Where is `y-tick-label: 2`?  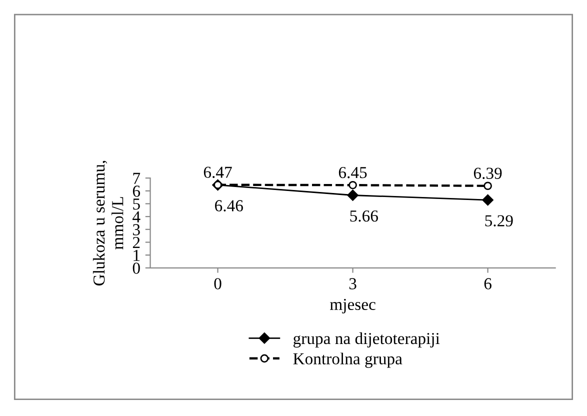
y-tick-label: 2 is located at coordinates (136, 242).